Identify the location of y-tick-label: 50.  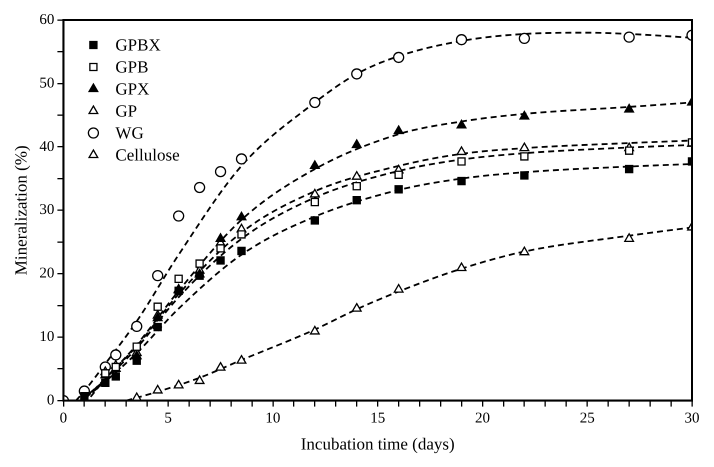
(46, 83).